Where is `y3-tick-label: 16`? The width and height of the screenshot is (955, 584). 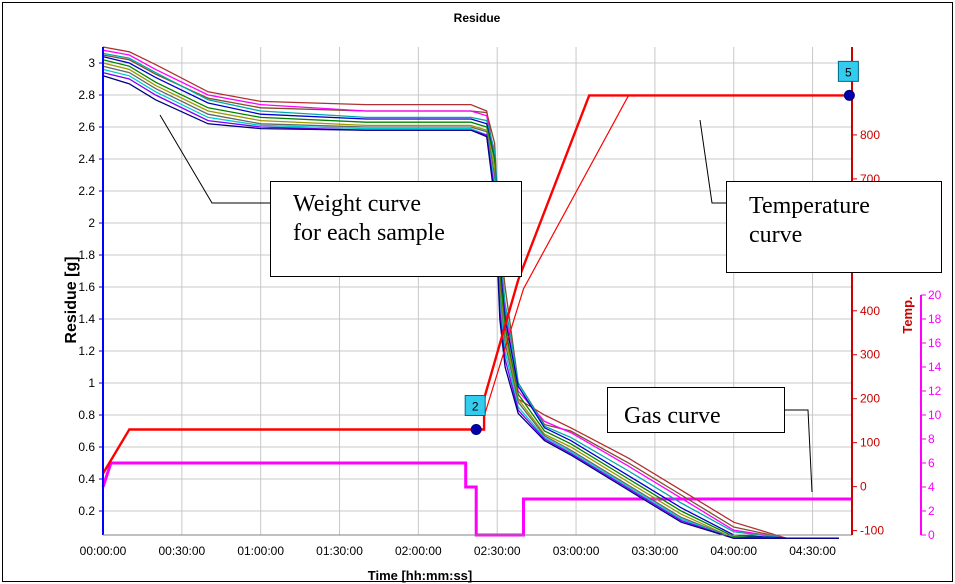 y3-tick-label: 16 is located at coordinates (935, 343).